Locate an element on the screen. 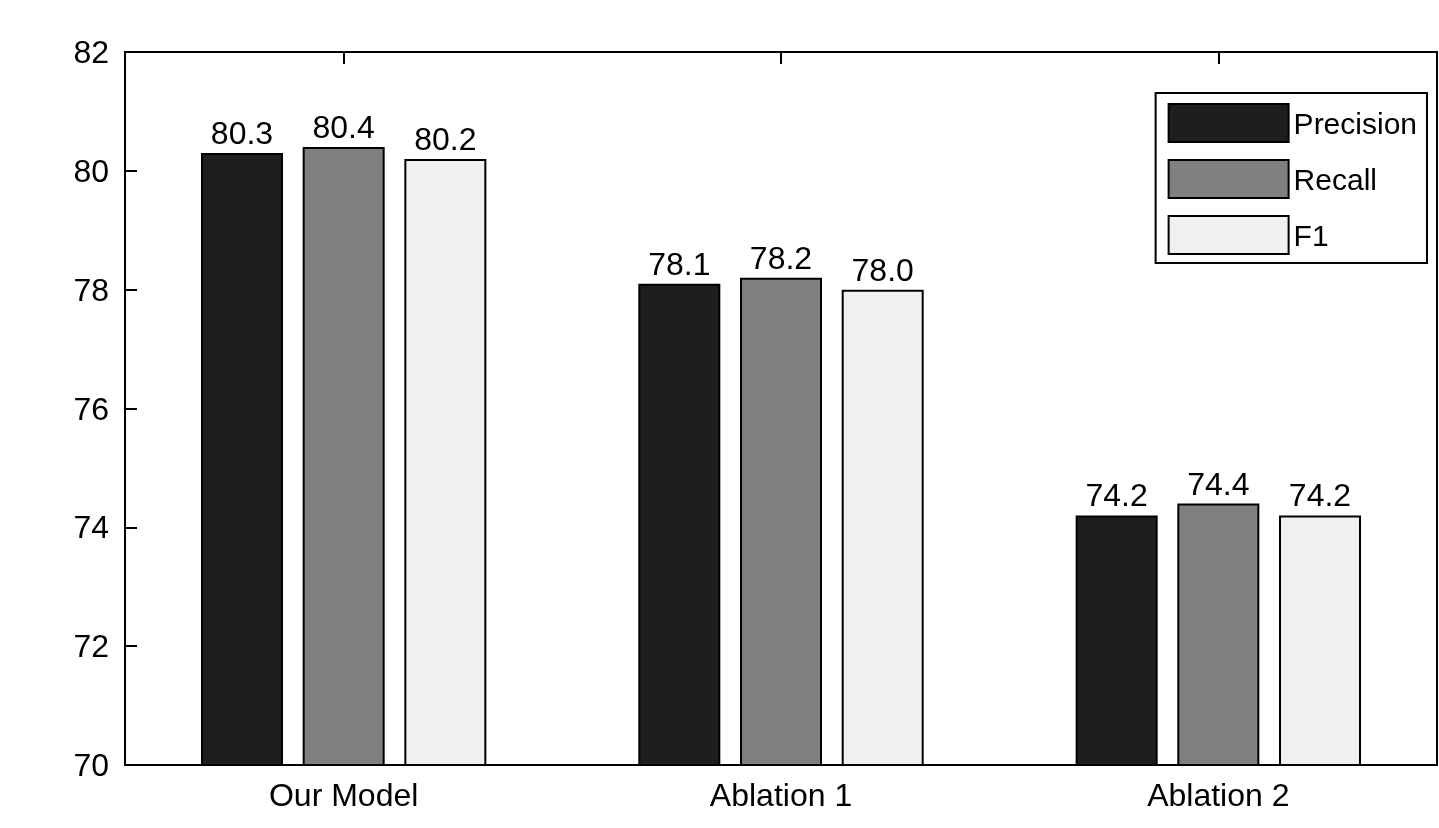 This screenshot has width=1439, height=828. y-tick-label: 82 is located at coordinates (91, 52).